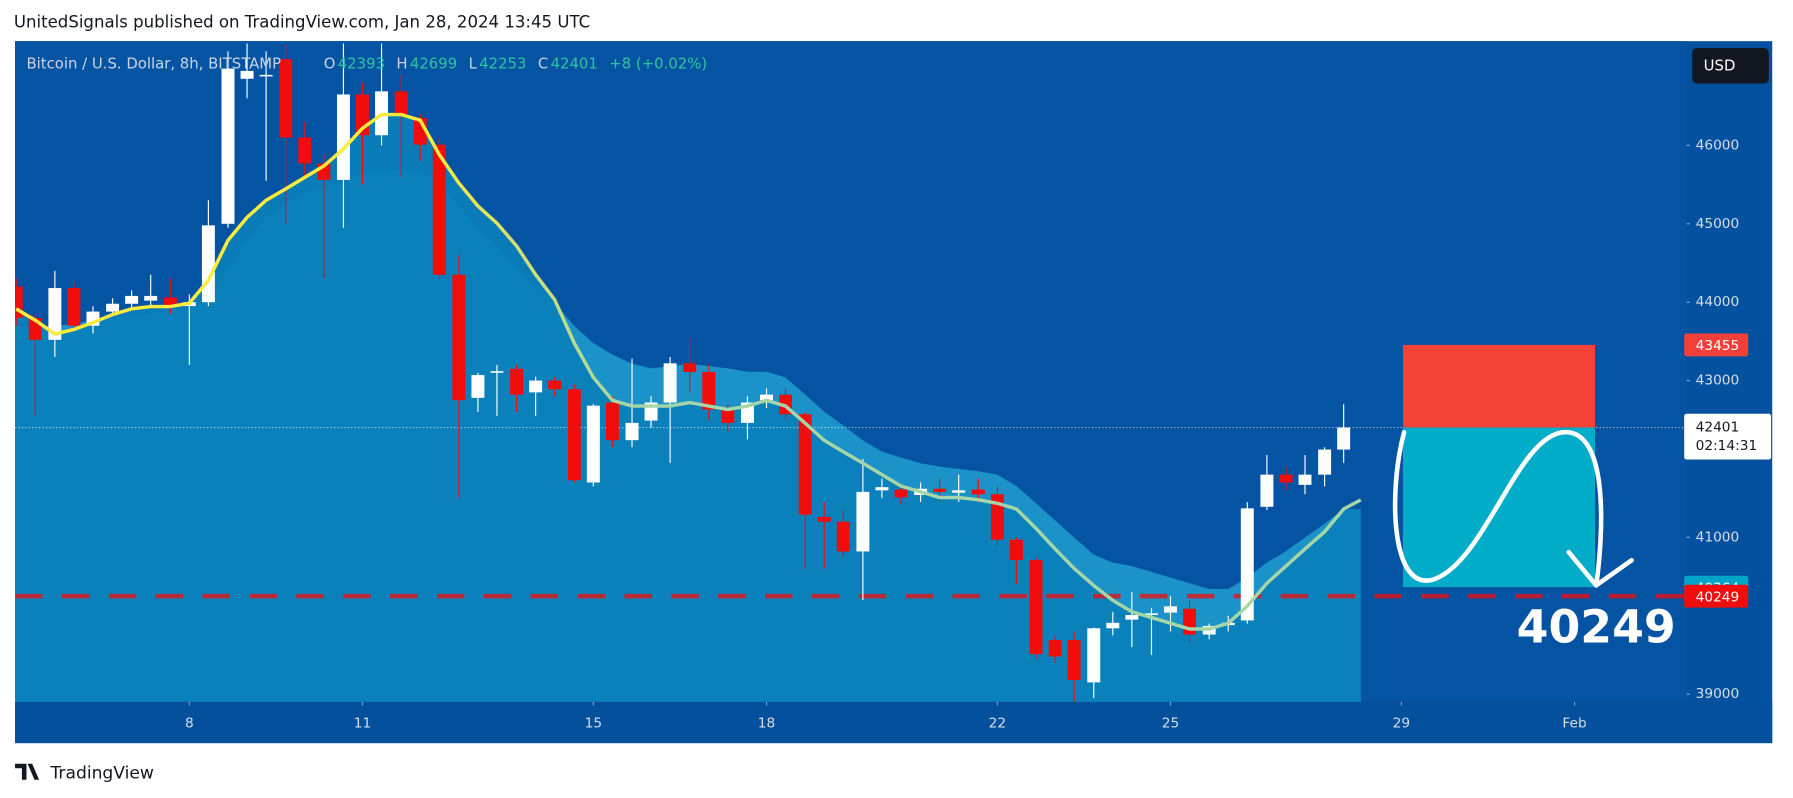 The height and width of the screenshot is (798, 1793). What do you see at coordinates (1718, 145) in the screenshot?
I see `y-tick-label: 46000` at bounding box center [1718, 145].